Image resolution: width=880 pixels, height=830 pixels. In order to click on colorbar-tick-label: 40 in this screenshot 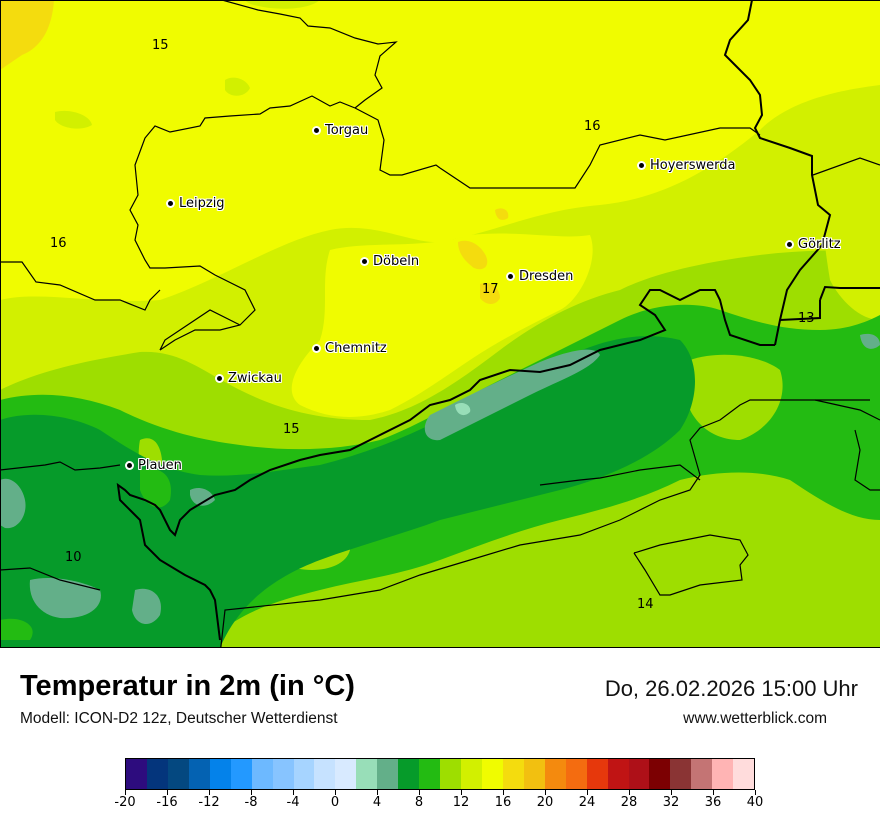, I will do `click(755, 802)`.